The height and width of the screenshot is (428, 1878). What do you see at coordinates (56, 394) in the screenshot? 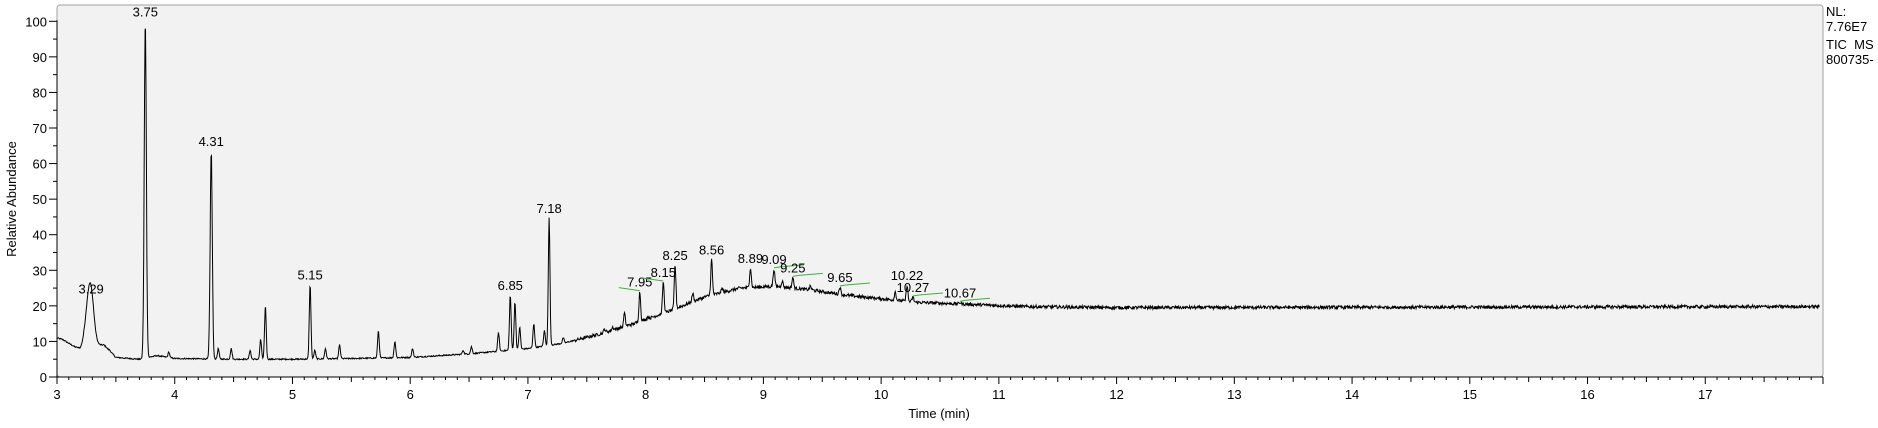
I see `x-tick-label: 3` at bounding box center [56, 394].